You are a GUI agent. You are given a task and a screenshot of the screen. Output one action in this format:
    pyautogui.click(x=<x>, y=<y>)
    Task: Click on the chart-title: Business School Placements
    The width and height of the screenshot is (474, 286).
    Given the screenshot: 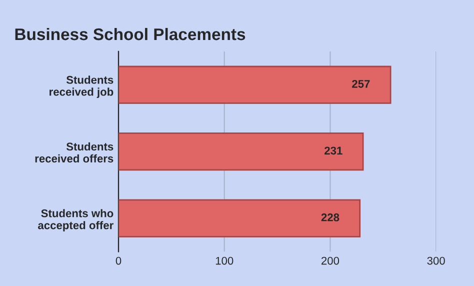 What is the action you would take?
    pyautogui.click(x=130, y=34)
    